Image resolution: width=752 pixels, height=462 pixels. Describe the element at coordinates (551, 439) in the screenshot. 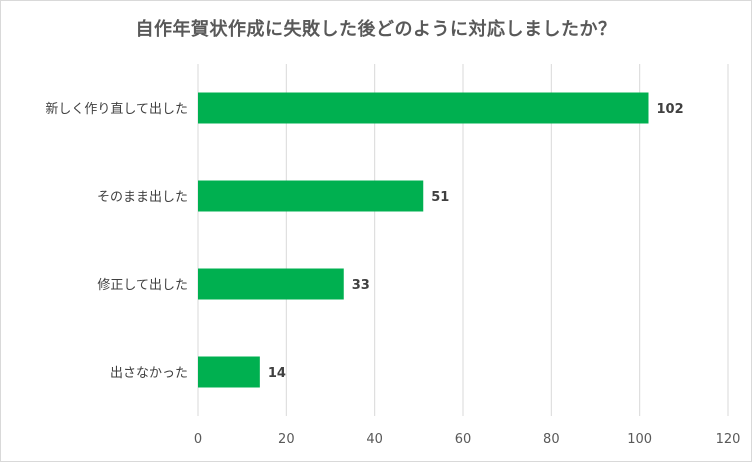

I see `x-tick-label-80: 80` at that location.